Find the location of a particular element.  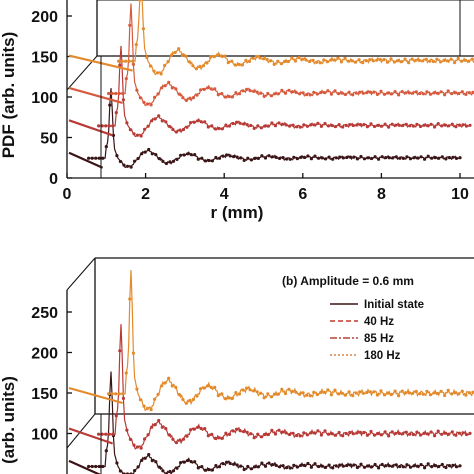

panel-a-x-tick-label: 10 is located at coordinates (460, 194).